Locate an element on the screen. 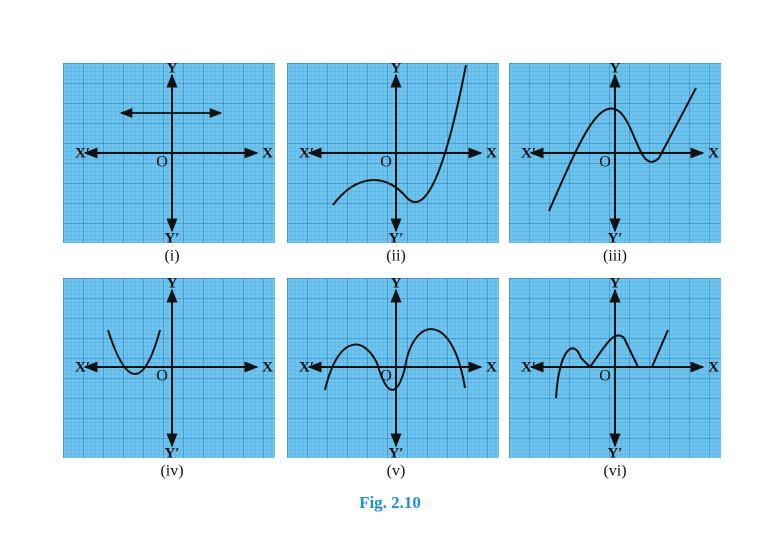 The height and width of the screenshot is (542, 780). panel-label: (vi) is located at coordinates (614, 471).